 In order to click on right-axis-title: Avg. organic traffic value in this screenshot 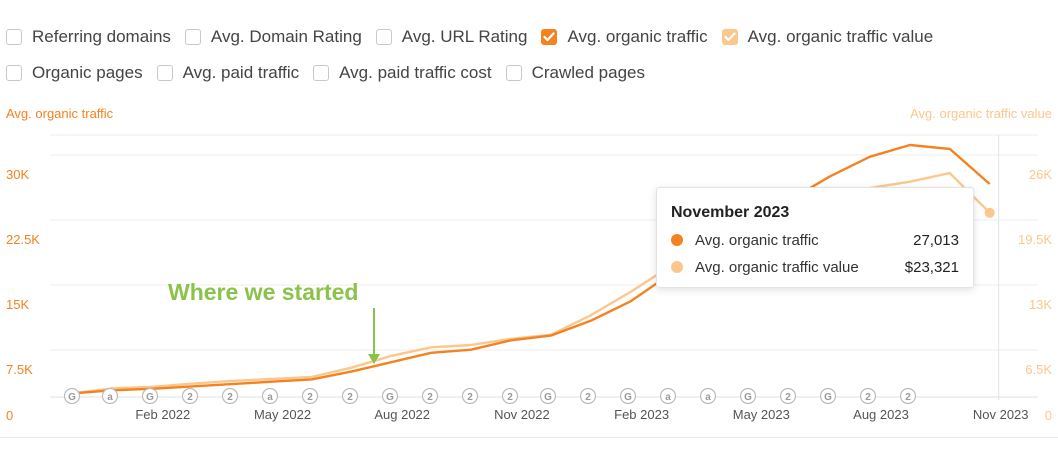, I will do `click(981, 113)`.